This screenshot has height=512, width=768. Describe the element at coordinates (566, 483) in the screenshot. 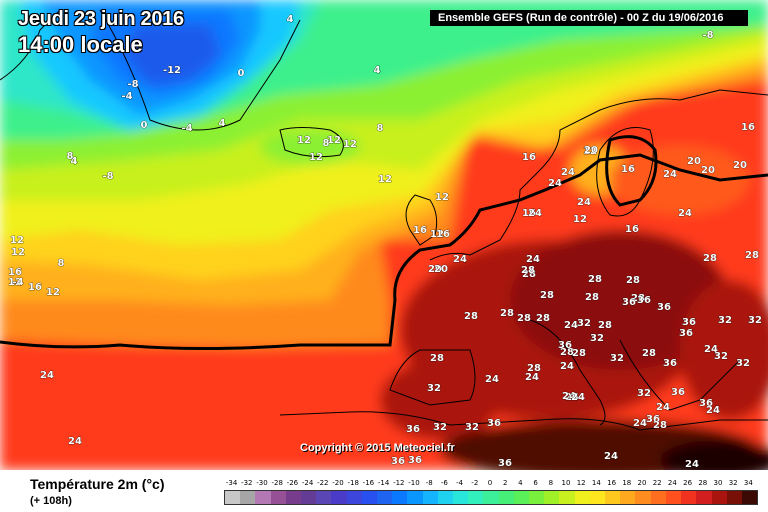

I see `scale-value-label: 10` at that location.